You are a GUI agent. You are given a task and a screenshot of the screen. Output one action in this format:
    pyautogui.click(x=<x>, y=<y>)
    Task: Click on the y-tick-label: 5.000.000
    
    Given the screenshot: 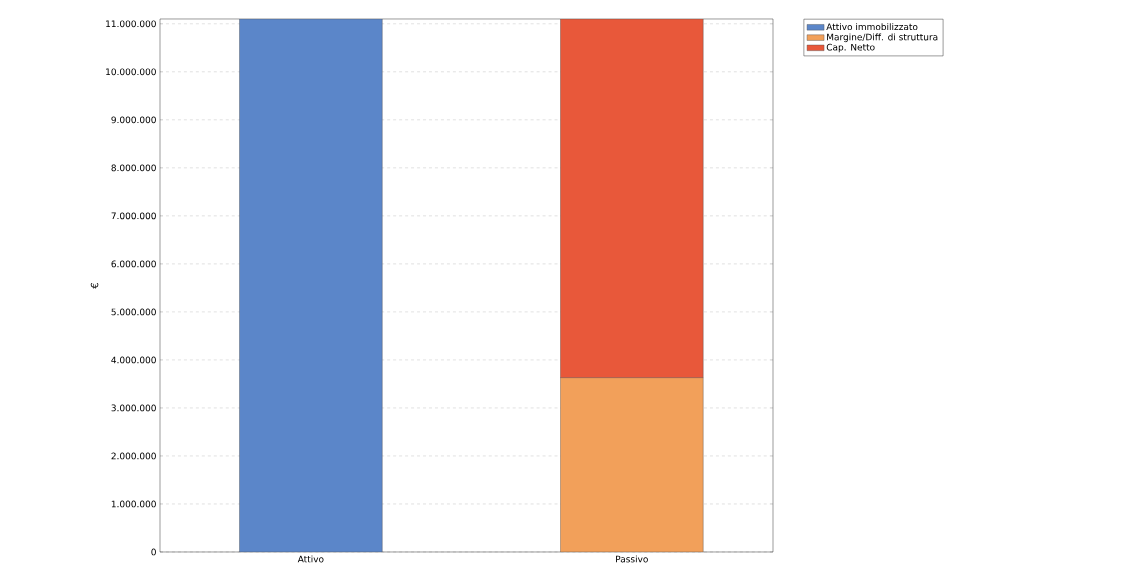 What is the action you would take?
    pyautogui.click(x=133, y=312)
    